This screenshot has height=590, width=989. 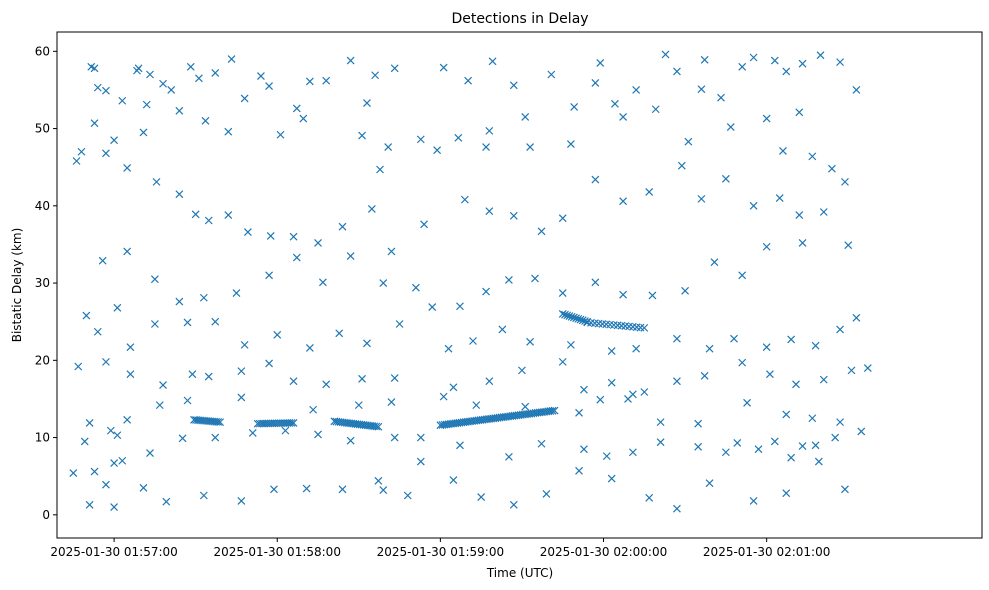 I want to click on x-tick-label: 2025-01-30 02:01:00, so click(x=766, y=552).